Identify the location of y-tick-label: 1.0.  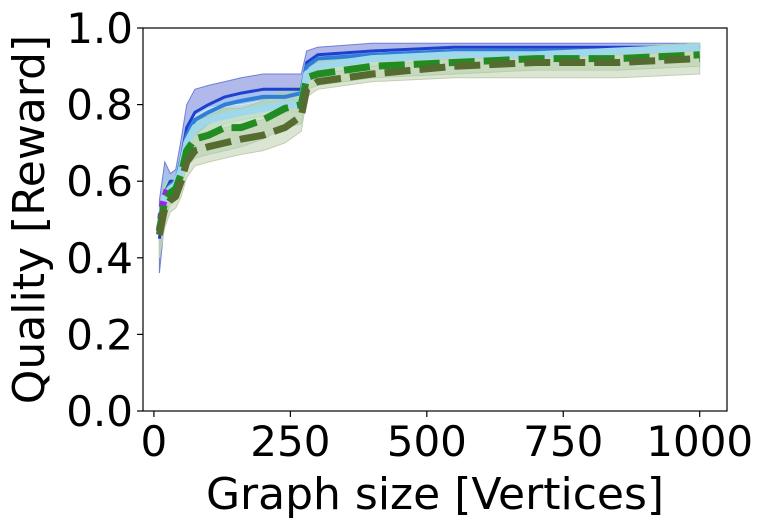
(99, 28).